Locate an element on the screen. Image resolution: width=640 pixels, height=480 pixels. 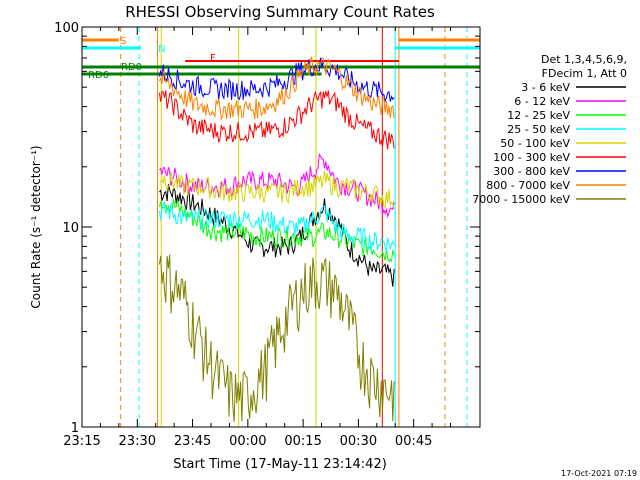
saa-flag-label: S is located at coordinates (123, 41).